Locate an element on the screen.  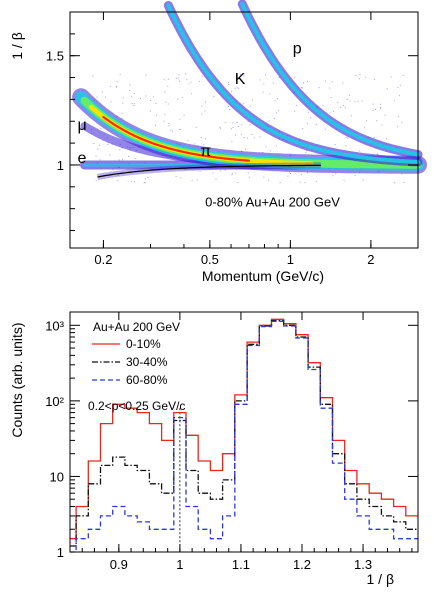
top-y-tick-label: 1 is located at coordinates (60, 165).